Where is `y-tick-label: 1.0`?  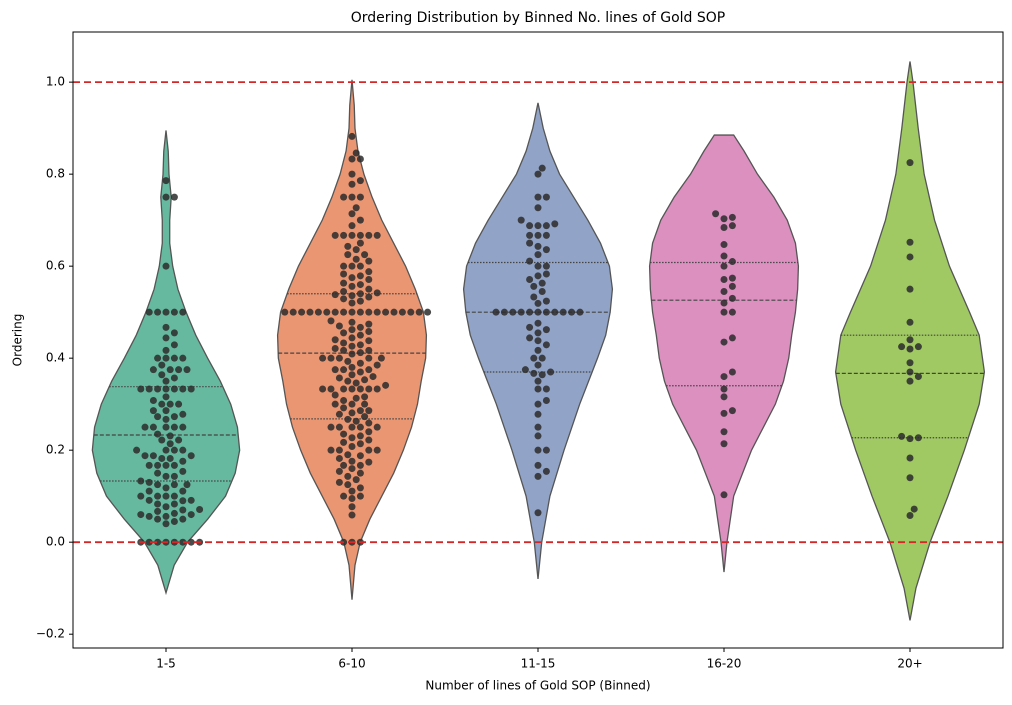
y-tick-label: 1.0 is located at coordinates (55, 82).